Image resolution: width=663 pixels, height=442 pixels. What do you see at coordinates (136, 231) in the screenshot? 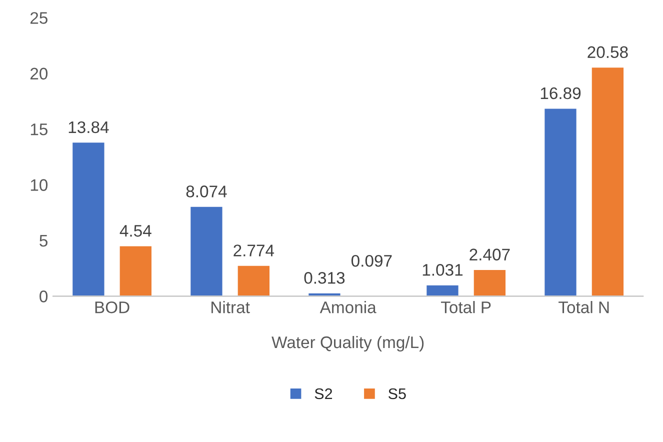
I see `data-label: 4.54` at bounding box center [136, 231].